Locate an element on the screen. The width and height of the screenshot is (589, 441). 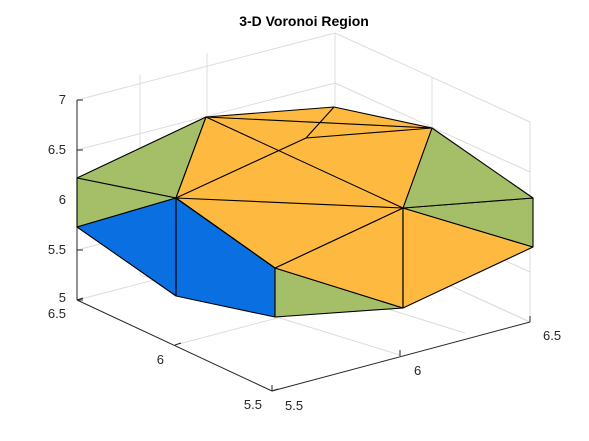
z-tick-labels: 7 6.5 6 5.5 5 is located at coordinates (57, 198).